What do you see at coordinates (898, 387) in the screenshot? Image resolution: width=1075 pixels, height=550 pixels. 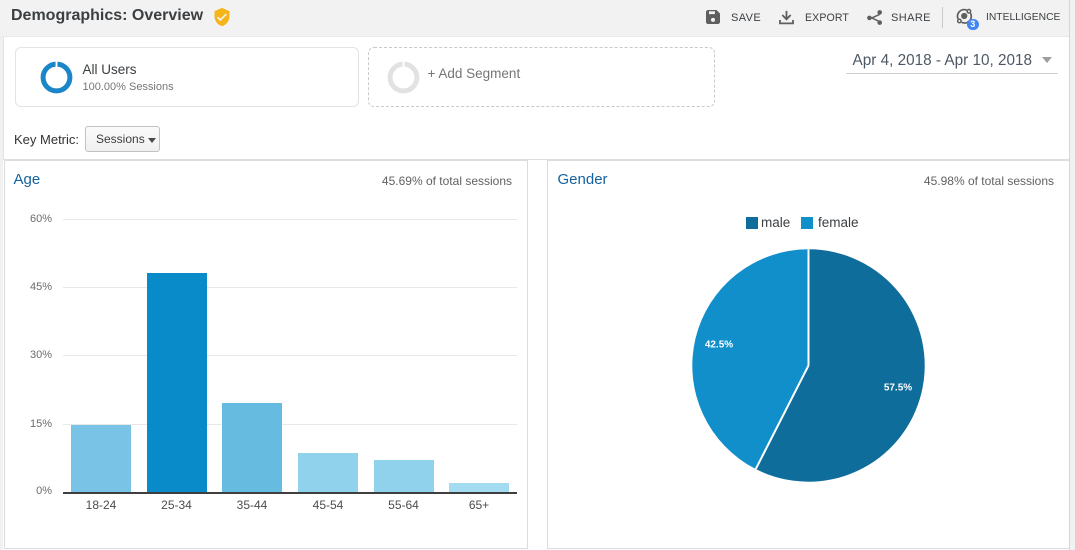 I see `svg-text: 57.5%` at bounding box center [898, 387].